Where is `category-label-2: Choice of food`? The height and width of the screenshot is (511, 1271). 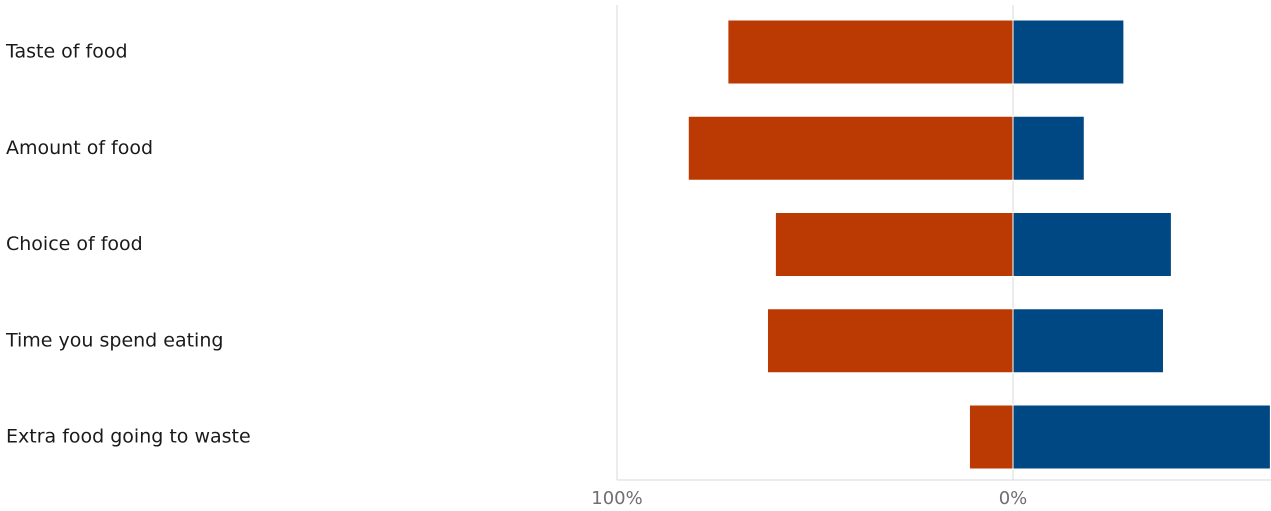
category-label-2: Choice of food is located at coordinates (74, 244).